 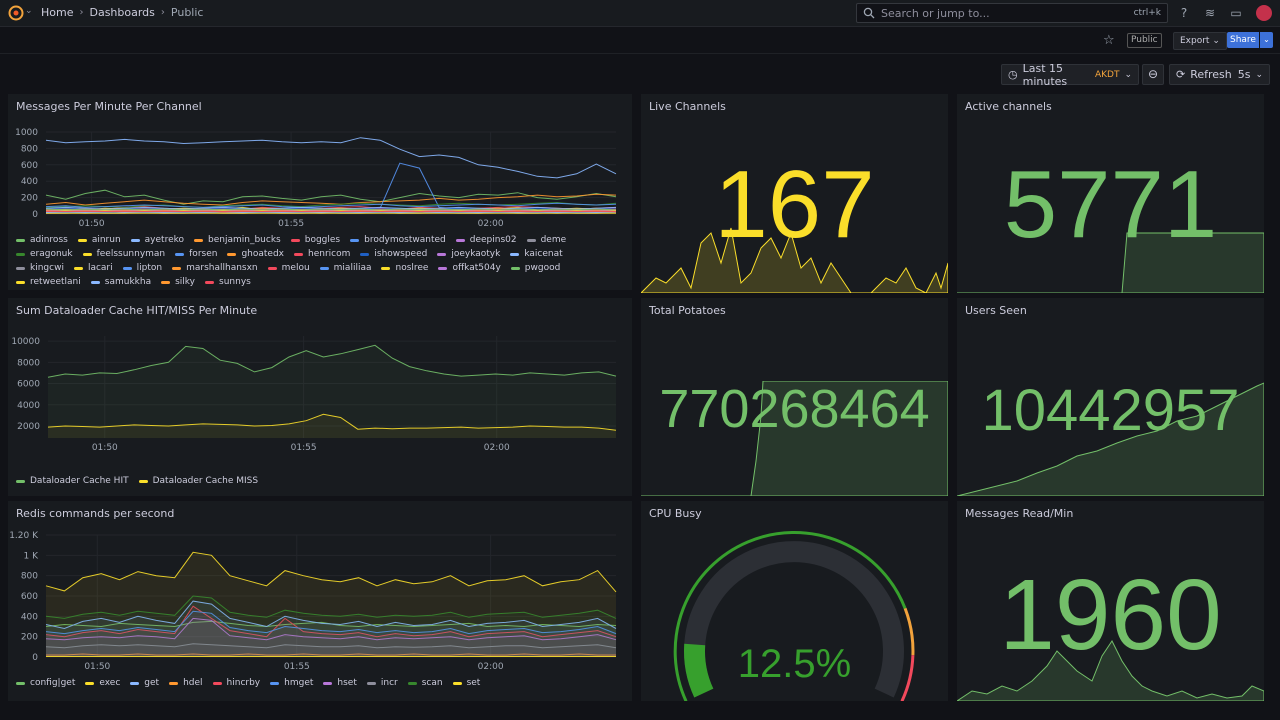 I want to click on legend-item: offkat504y, so click(x=469, y=268).